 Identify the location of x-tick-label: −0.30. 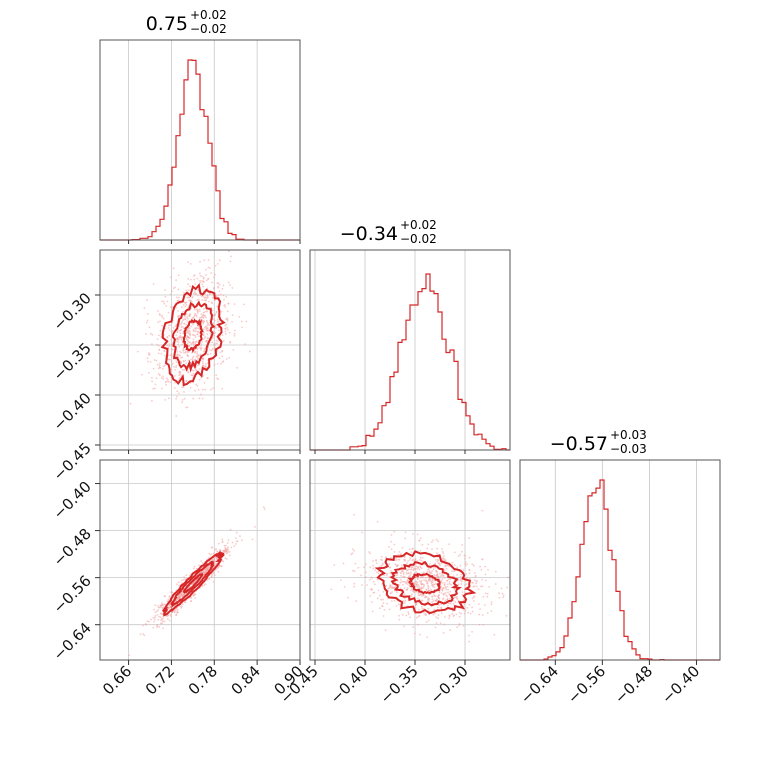
(449, 684).